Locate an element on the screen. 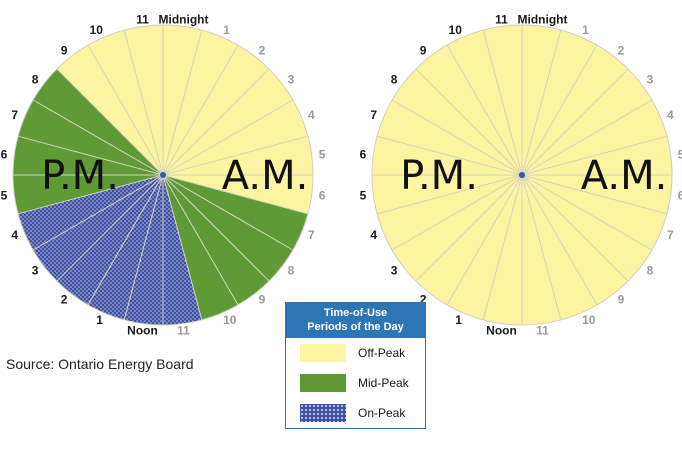 The width and height of the screenshot is (682, 450). legend-title: Time-of-Use Periods of the Day is located at coordinates (355, 320).